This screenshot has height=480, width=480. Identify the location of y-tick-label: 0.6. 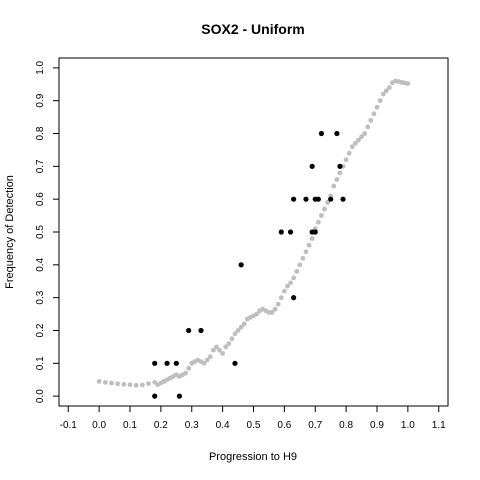
(40, 199).